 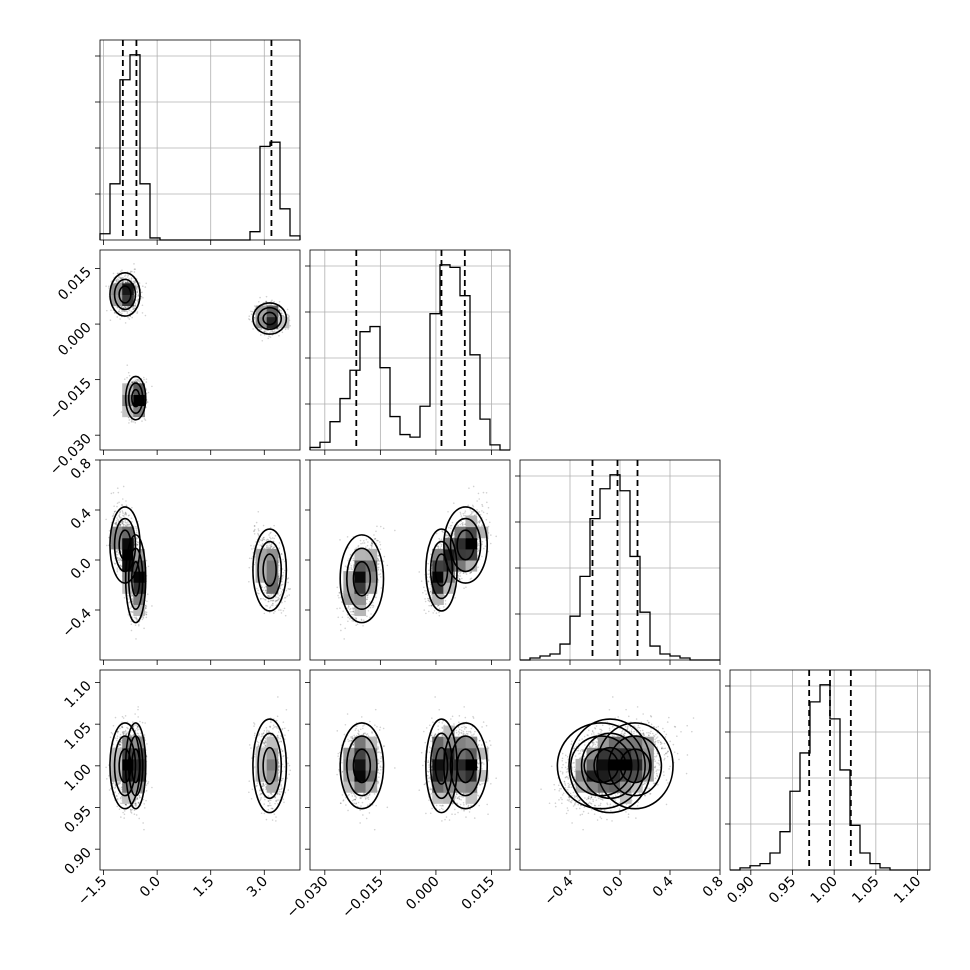 I want to click on contour-level, so click(x=269, y=318).